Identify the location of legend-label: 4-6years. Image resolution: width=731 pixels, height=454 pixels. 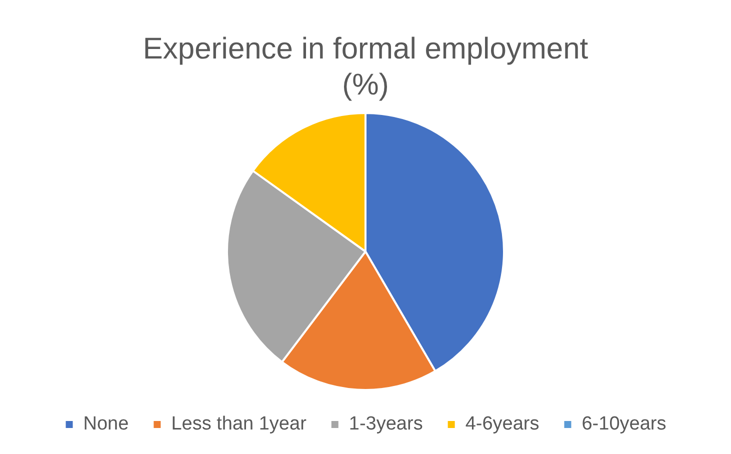
(502, 424).